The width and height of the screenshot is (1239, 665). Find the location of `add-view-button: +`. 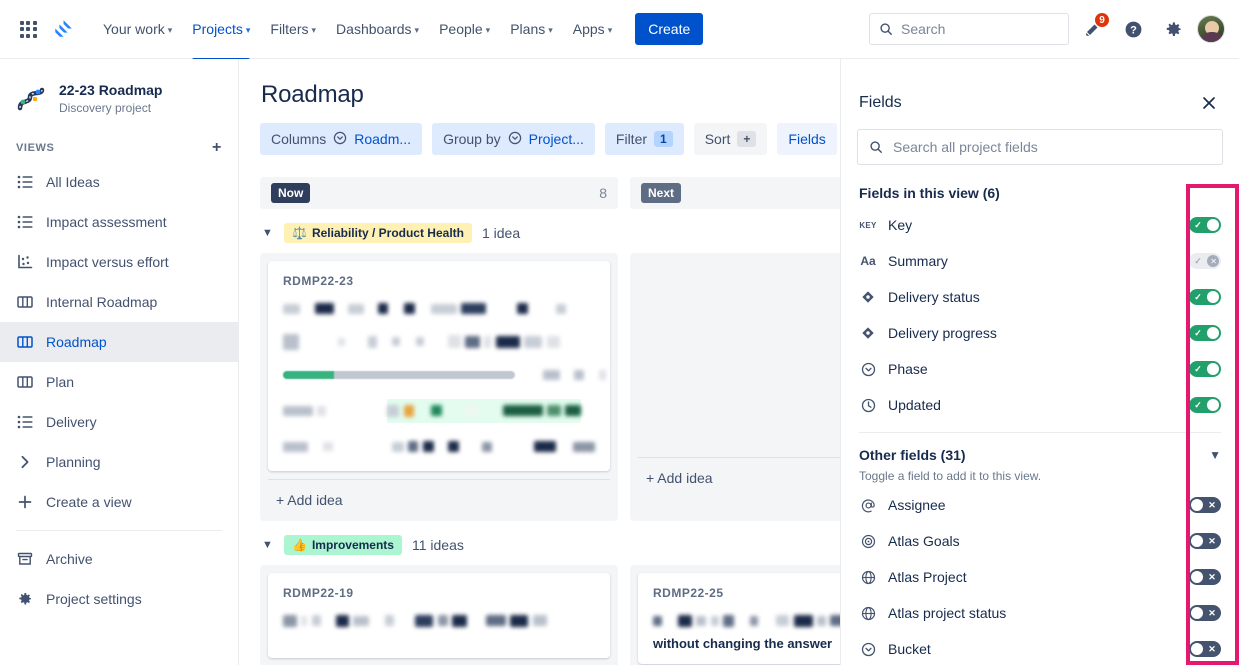

add-view-button: + is located at coordinates (217, 148).